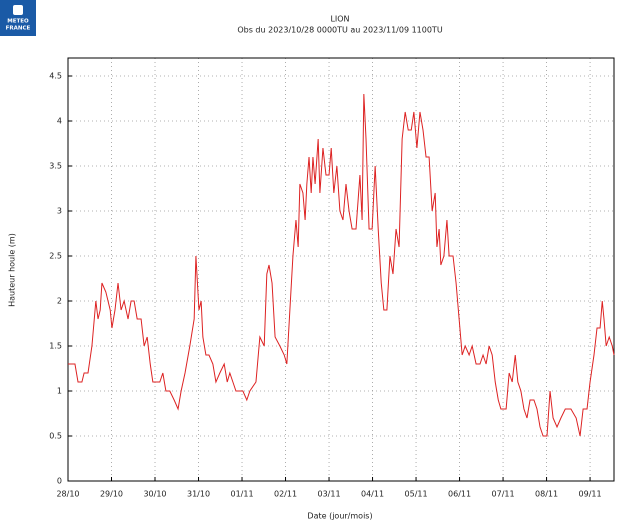 Image resolution: width=640 pixels, height=527 pixels. Describe the element at coordinates (18, 29) in the screenshot. I see `logo-text: FRANCE` at that location.